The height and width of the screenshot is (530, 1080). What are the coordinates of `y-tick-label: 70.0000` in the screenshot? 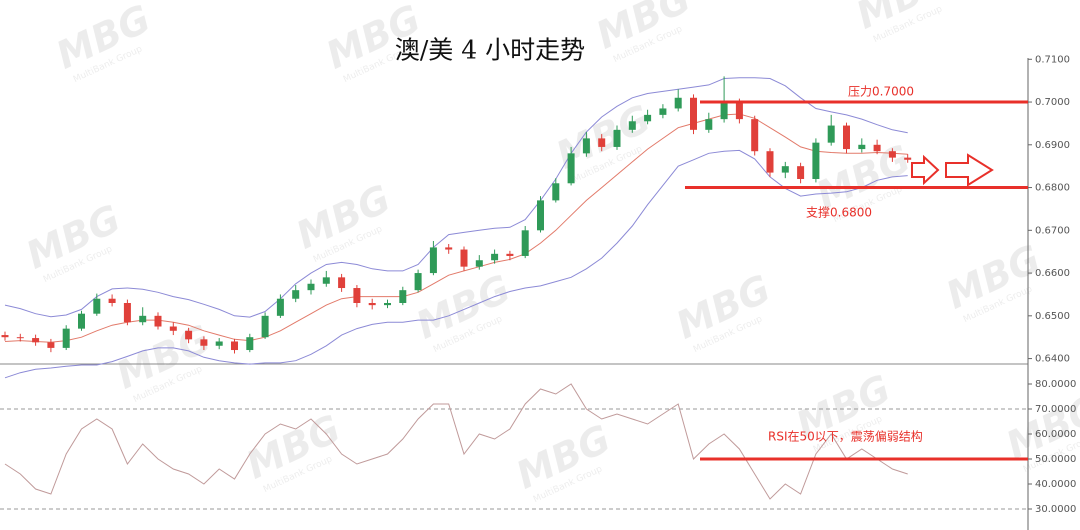 It's located at (1055, 409).